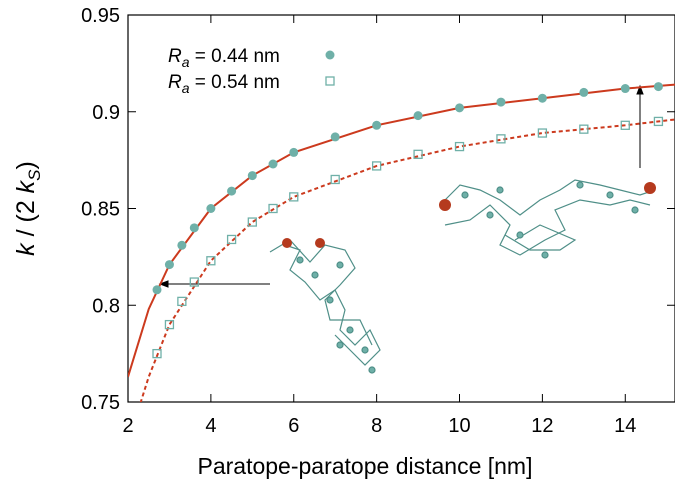  Describe the element at coordinates (459, 426) in the screenshot. I see `x-tick-label: 10` at that location.